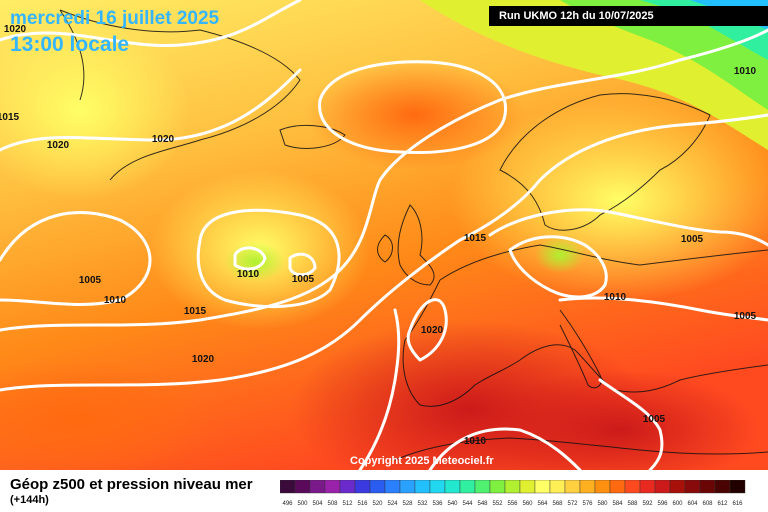 This screenshot has width=768, height=512. I want to click on legend-label: 616, so click(737, 504).